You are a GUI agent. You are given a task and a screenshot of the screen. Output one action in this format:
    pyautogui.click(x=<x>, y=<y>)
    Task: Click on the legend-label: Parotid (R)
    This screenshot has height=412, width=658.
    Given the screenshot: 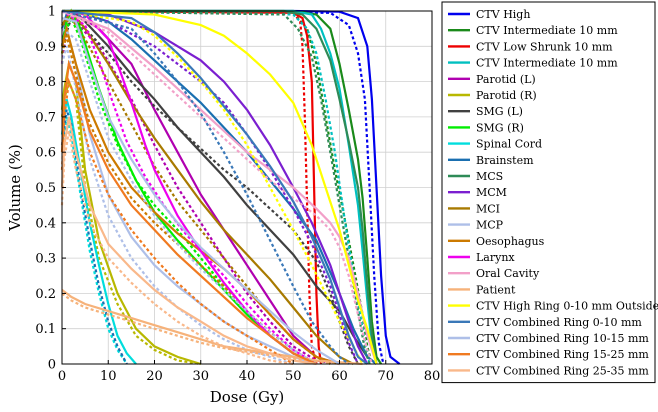 What is the action you would take?
    pyautogui.click(x=506, y=95)
    